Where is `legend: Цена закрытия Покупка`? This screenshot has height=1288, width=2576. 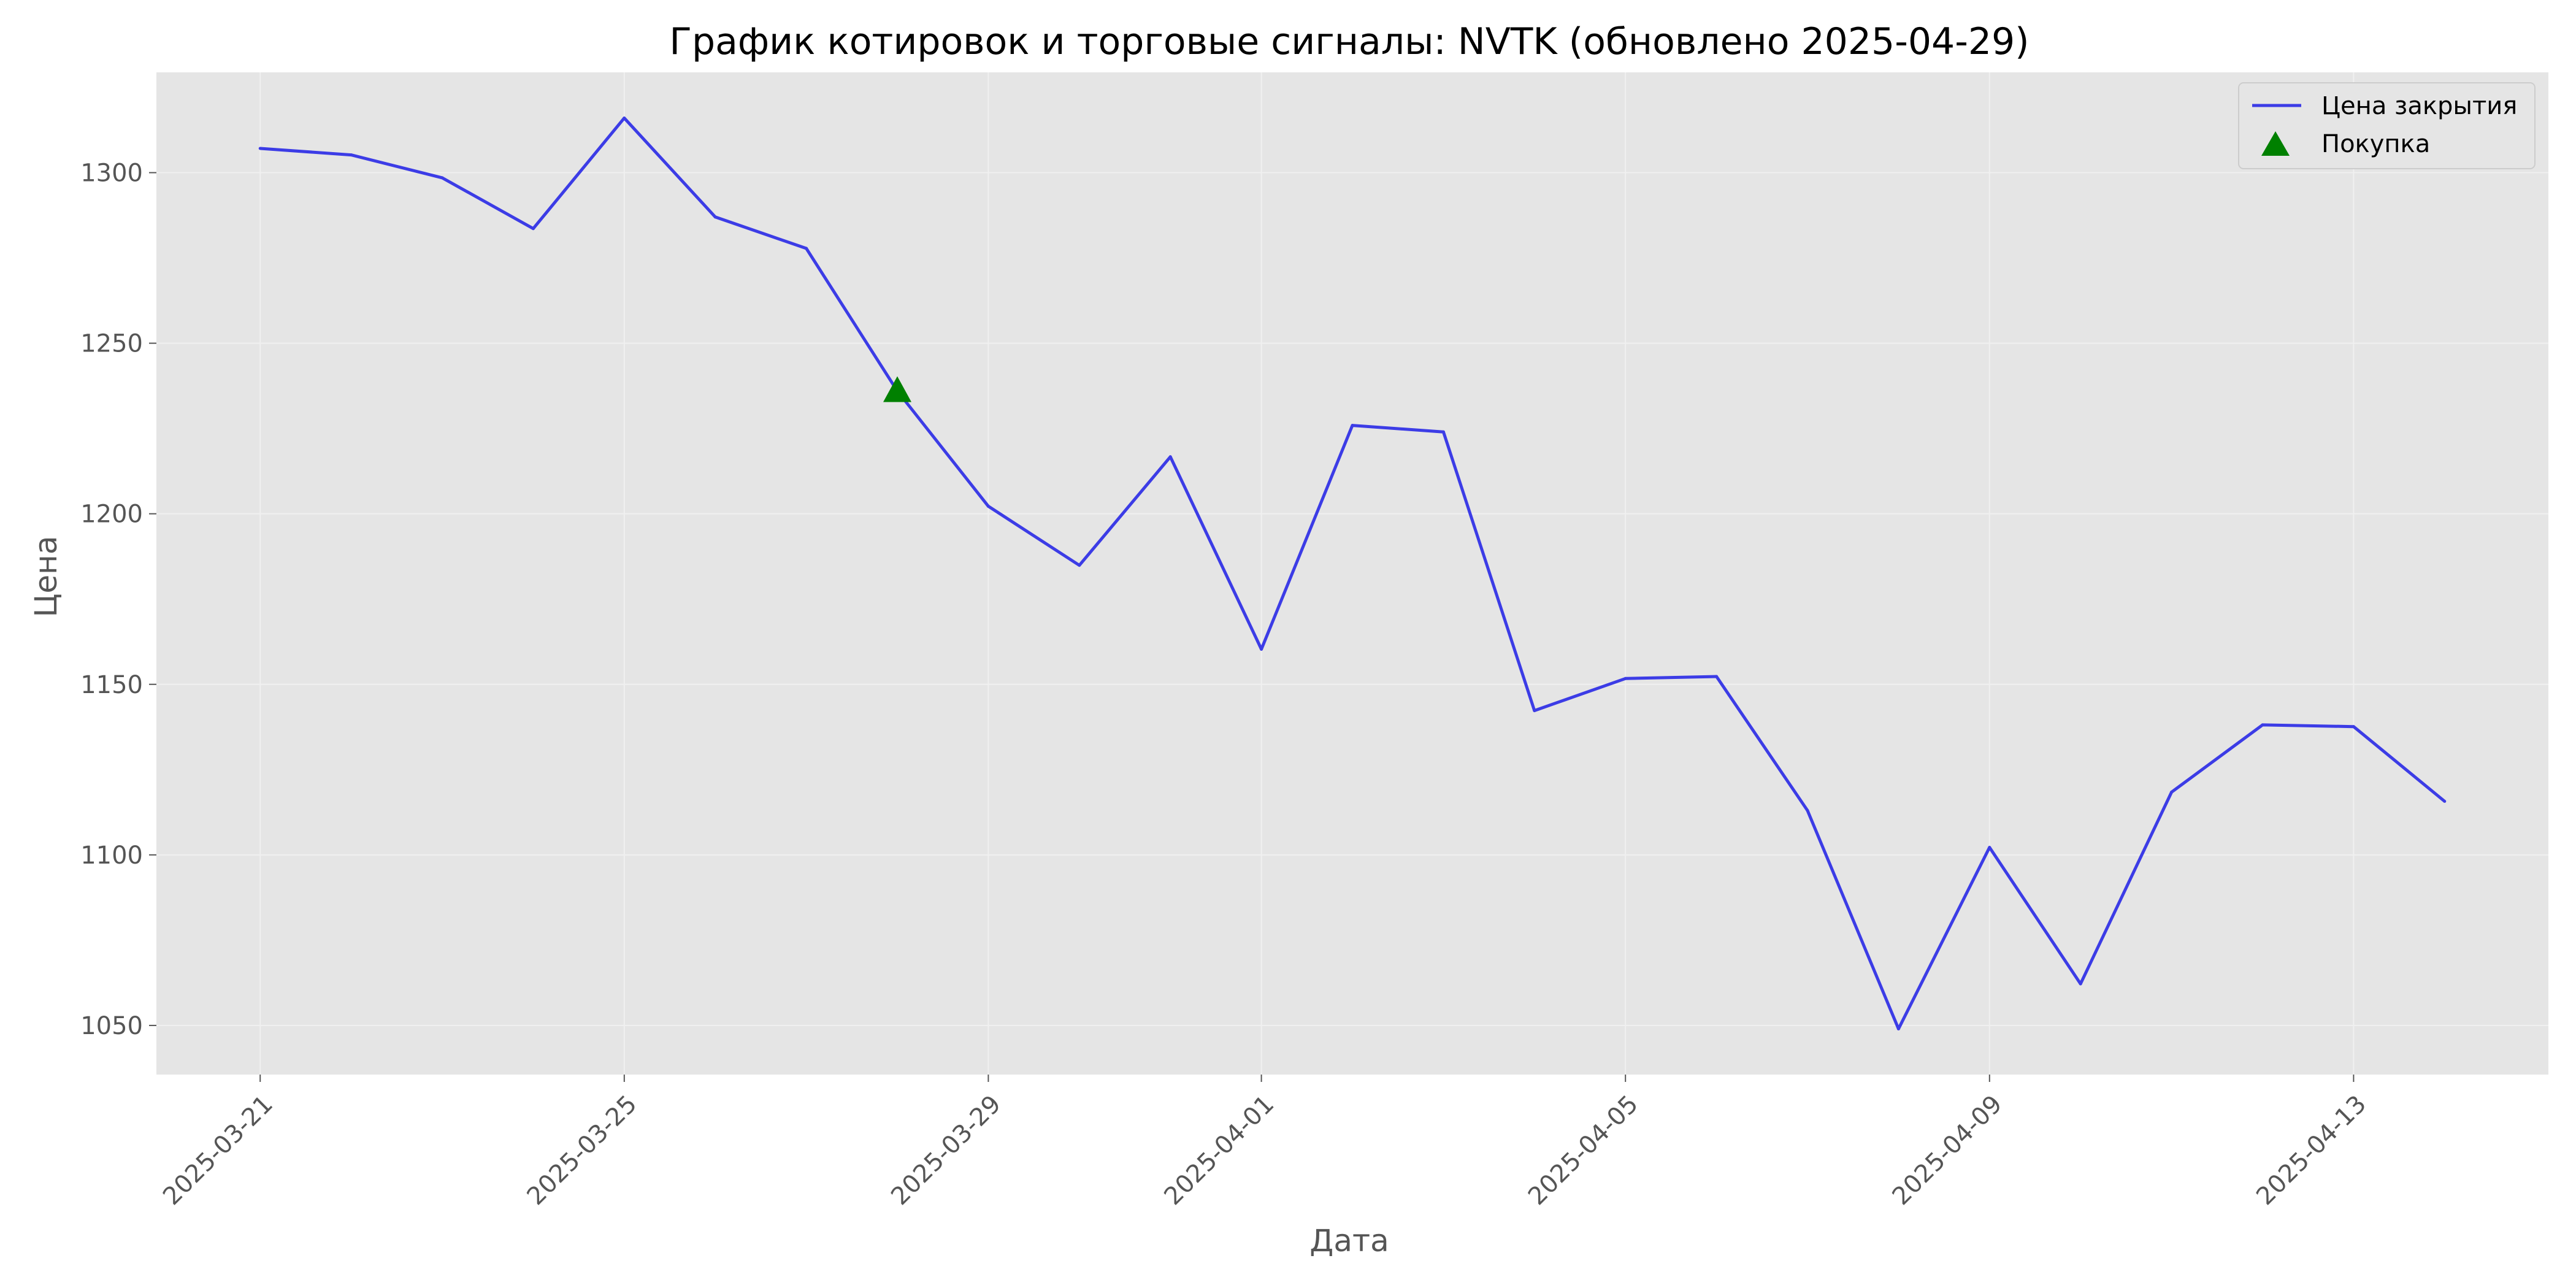 legend: Цена закрытия Покупка is located at coordinates (2387, 125).